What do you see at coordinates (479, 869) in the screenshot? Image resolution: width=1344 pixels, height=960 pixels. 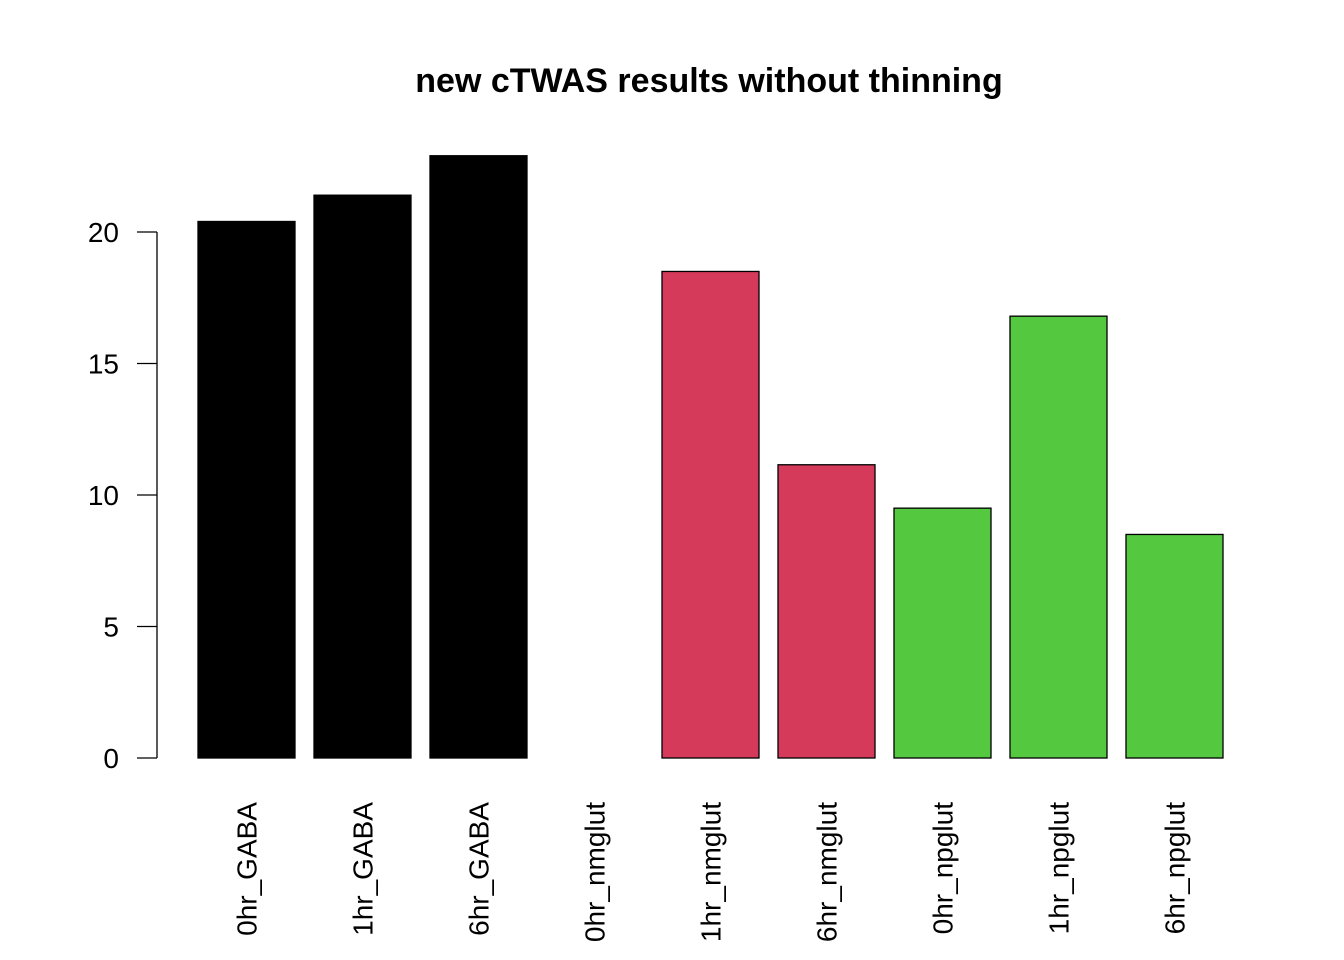 I see `x-tick-label: 6hr_GABA` at bounding box center [479, 869].